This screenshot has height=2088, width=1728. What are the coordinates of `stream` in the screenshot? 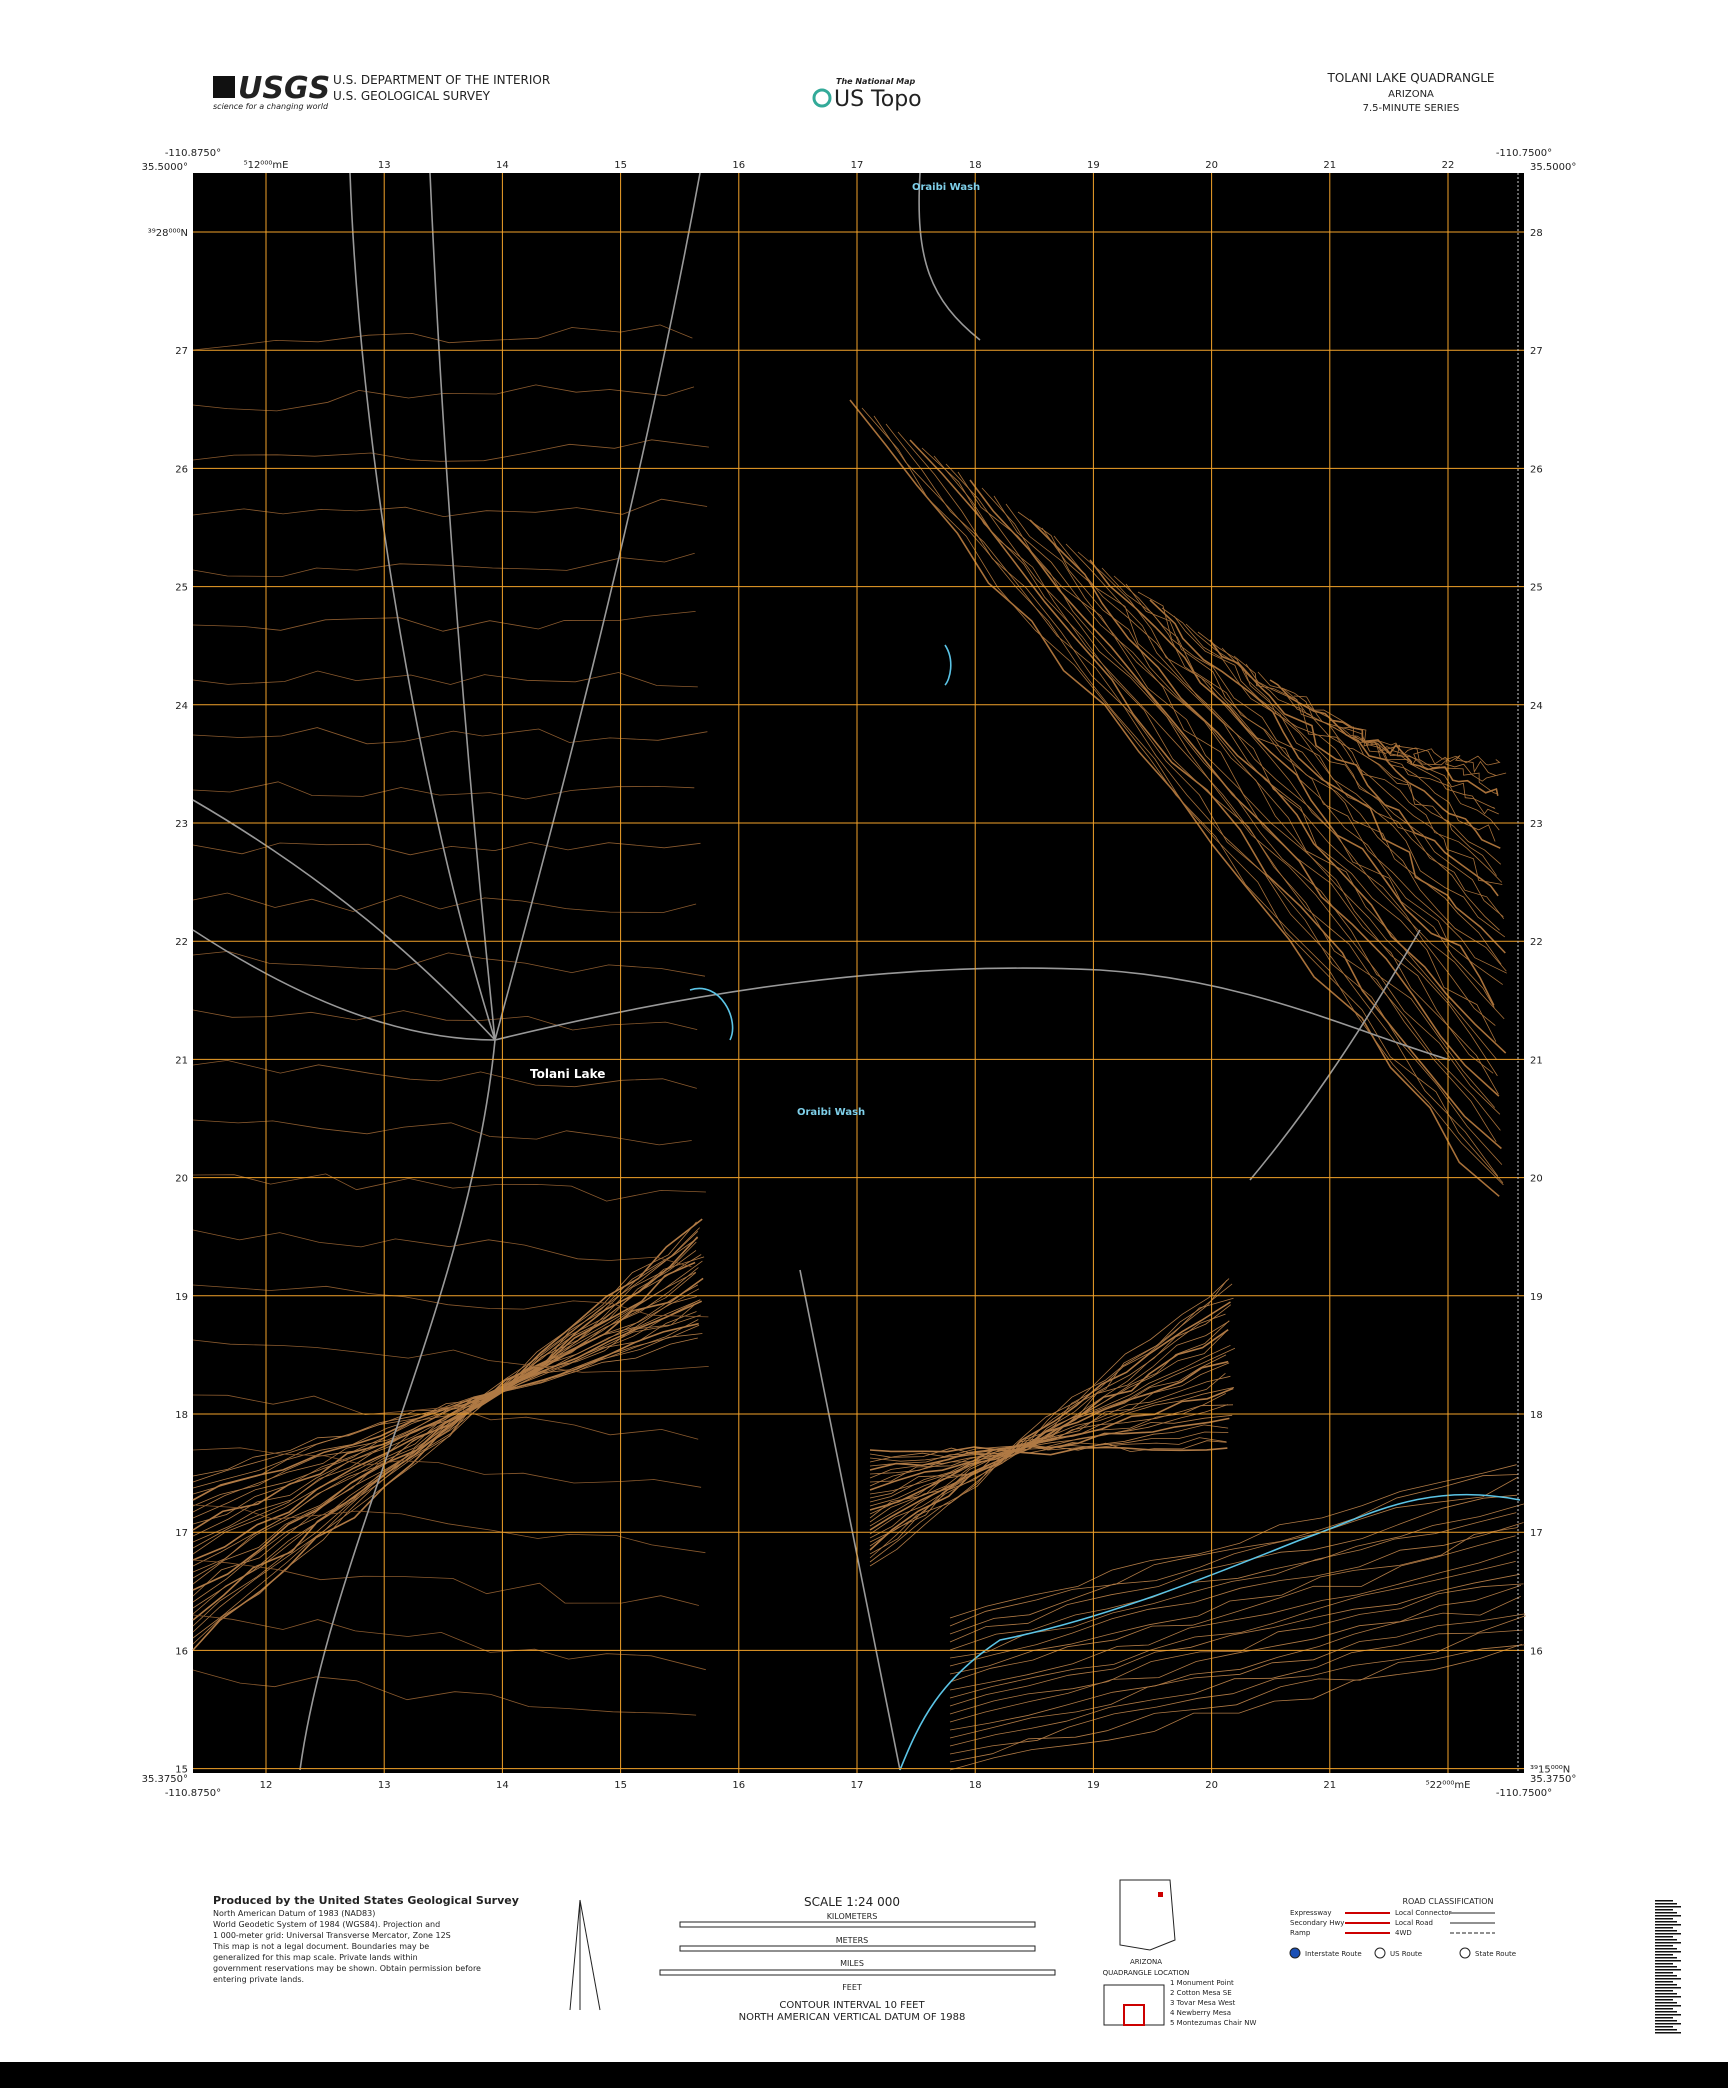 It's located at (948, 665).